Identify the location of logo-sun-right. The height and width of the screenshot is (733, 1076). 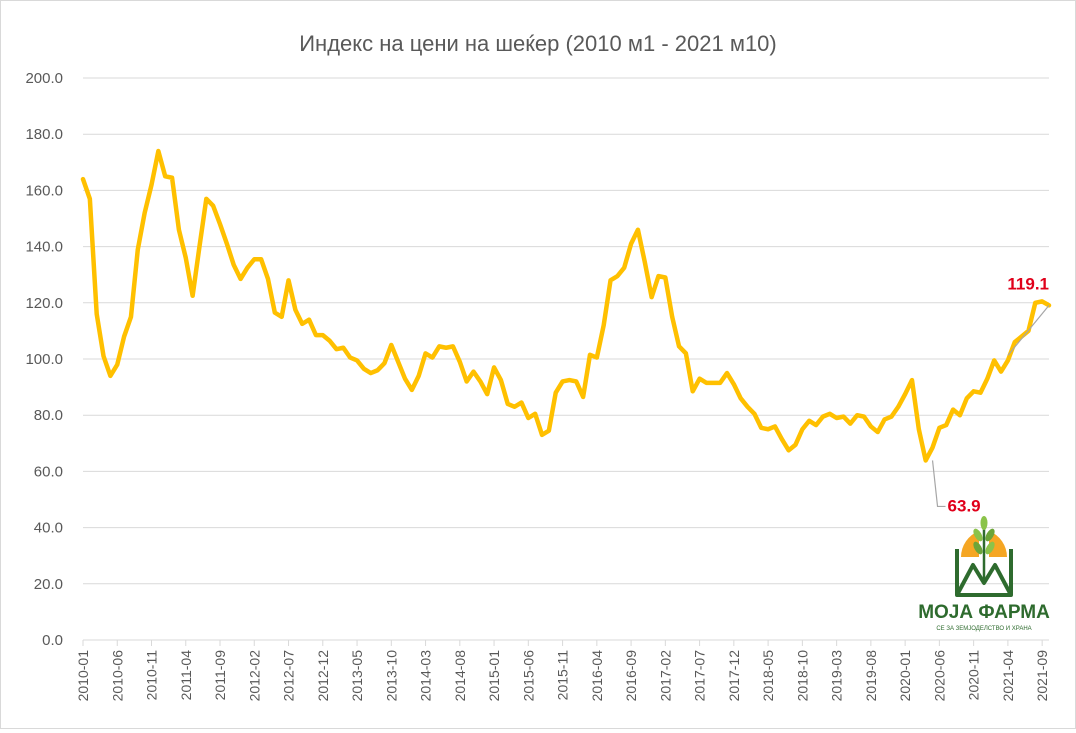
(998, 544).